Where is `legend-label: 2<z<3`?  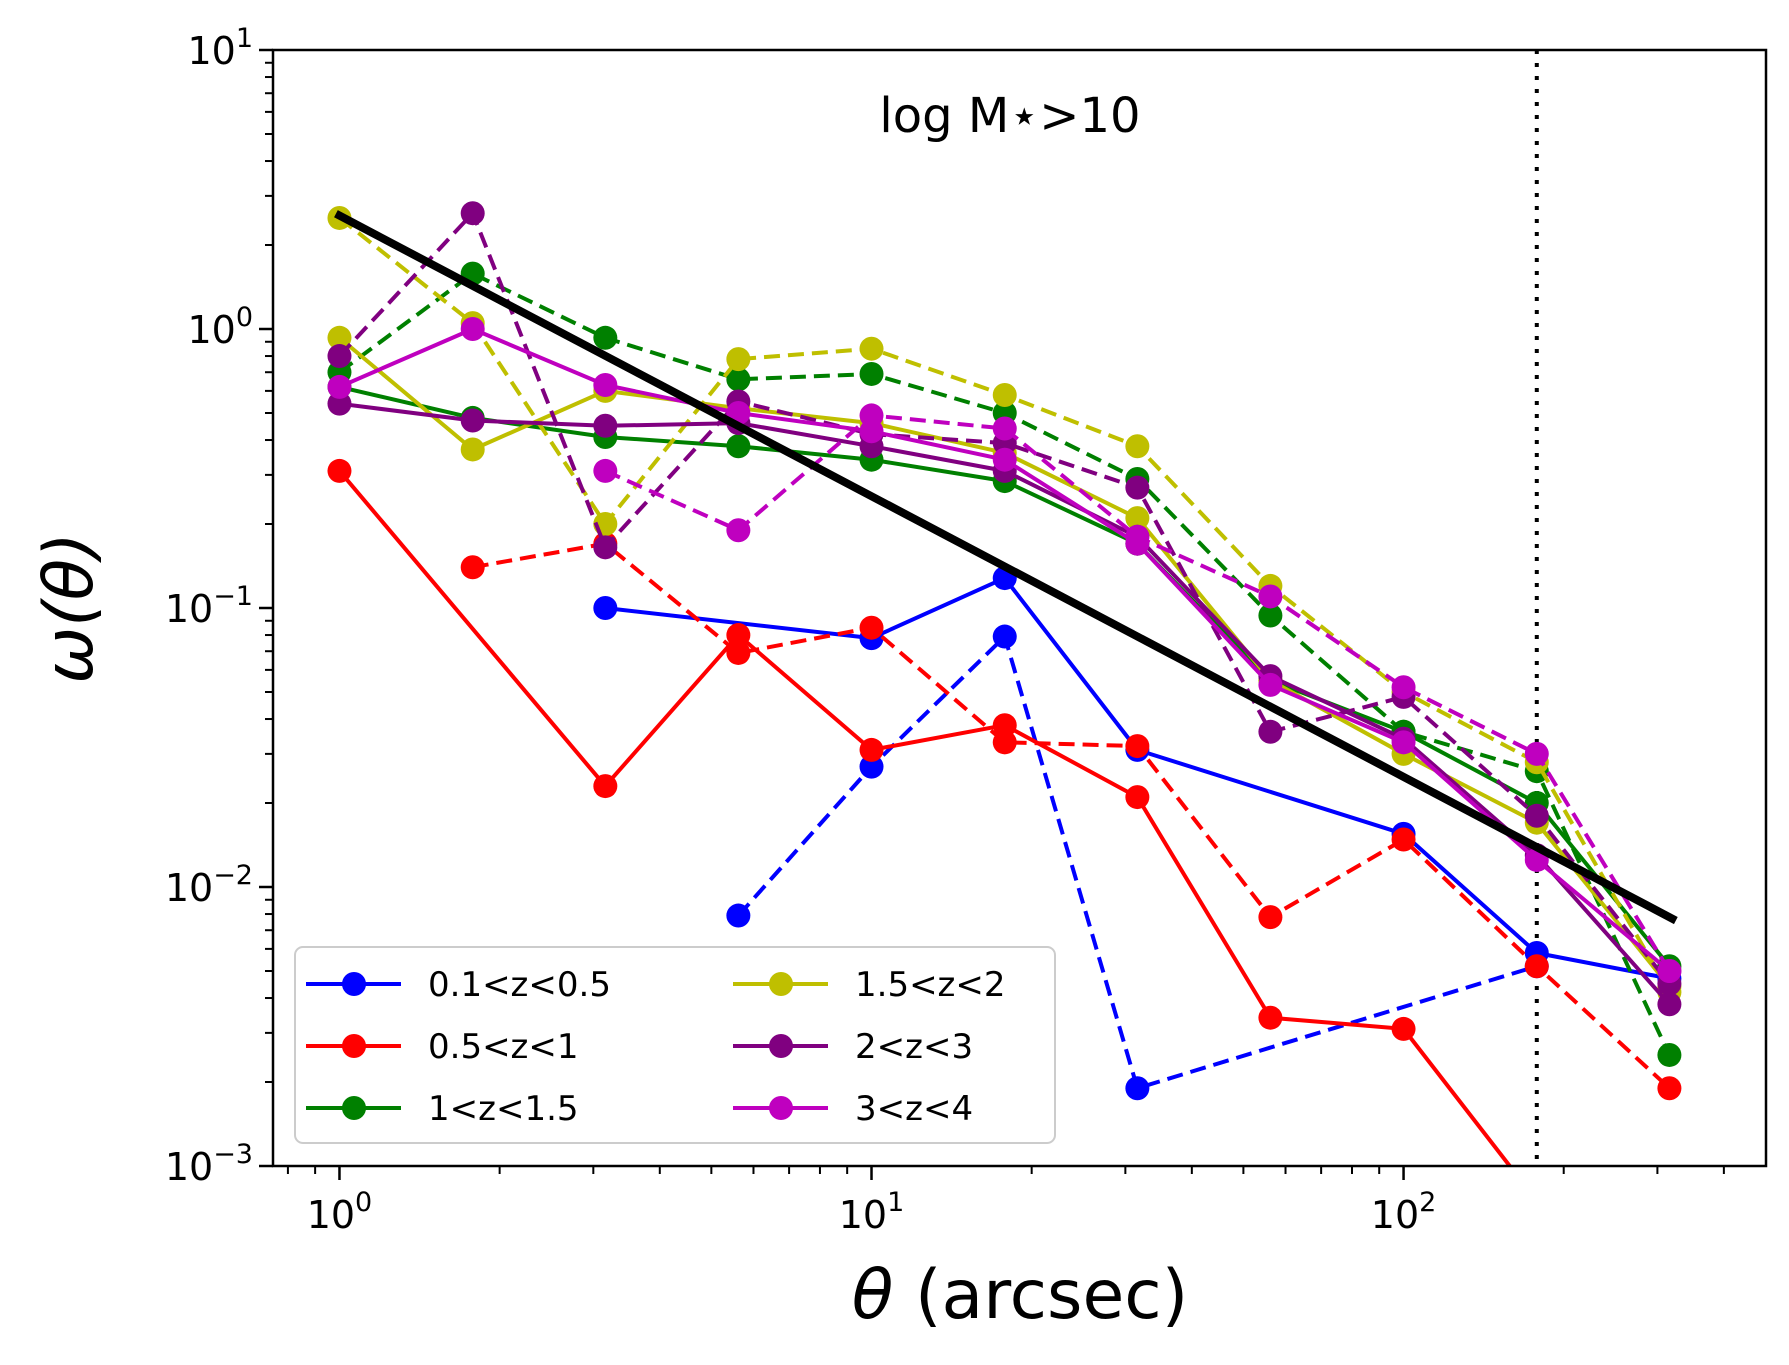
legend-label: 2<z<3 is located at coordinates (914, 1047).